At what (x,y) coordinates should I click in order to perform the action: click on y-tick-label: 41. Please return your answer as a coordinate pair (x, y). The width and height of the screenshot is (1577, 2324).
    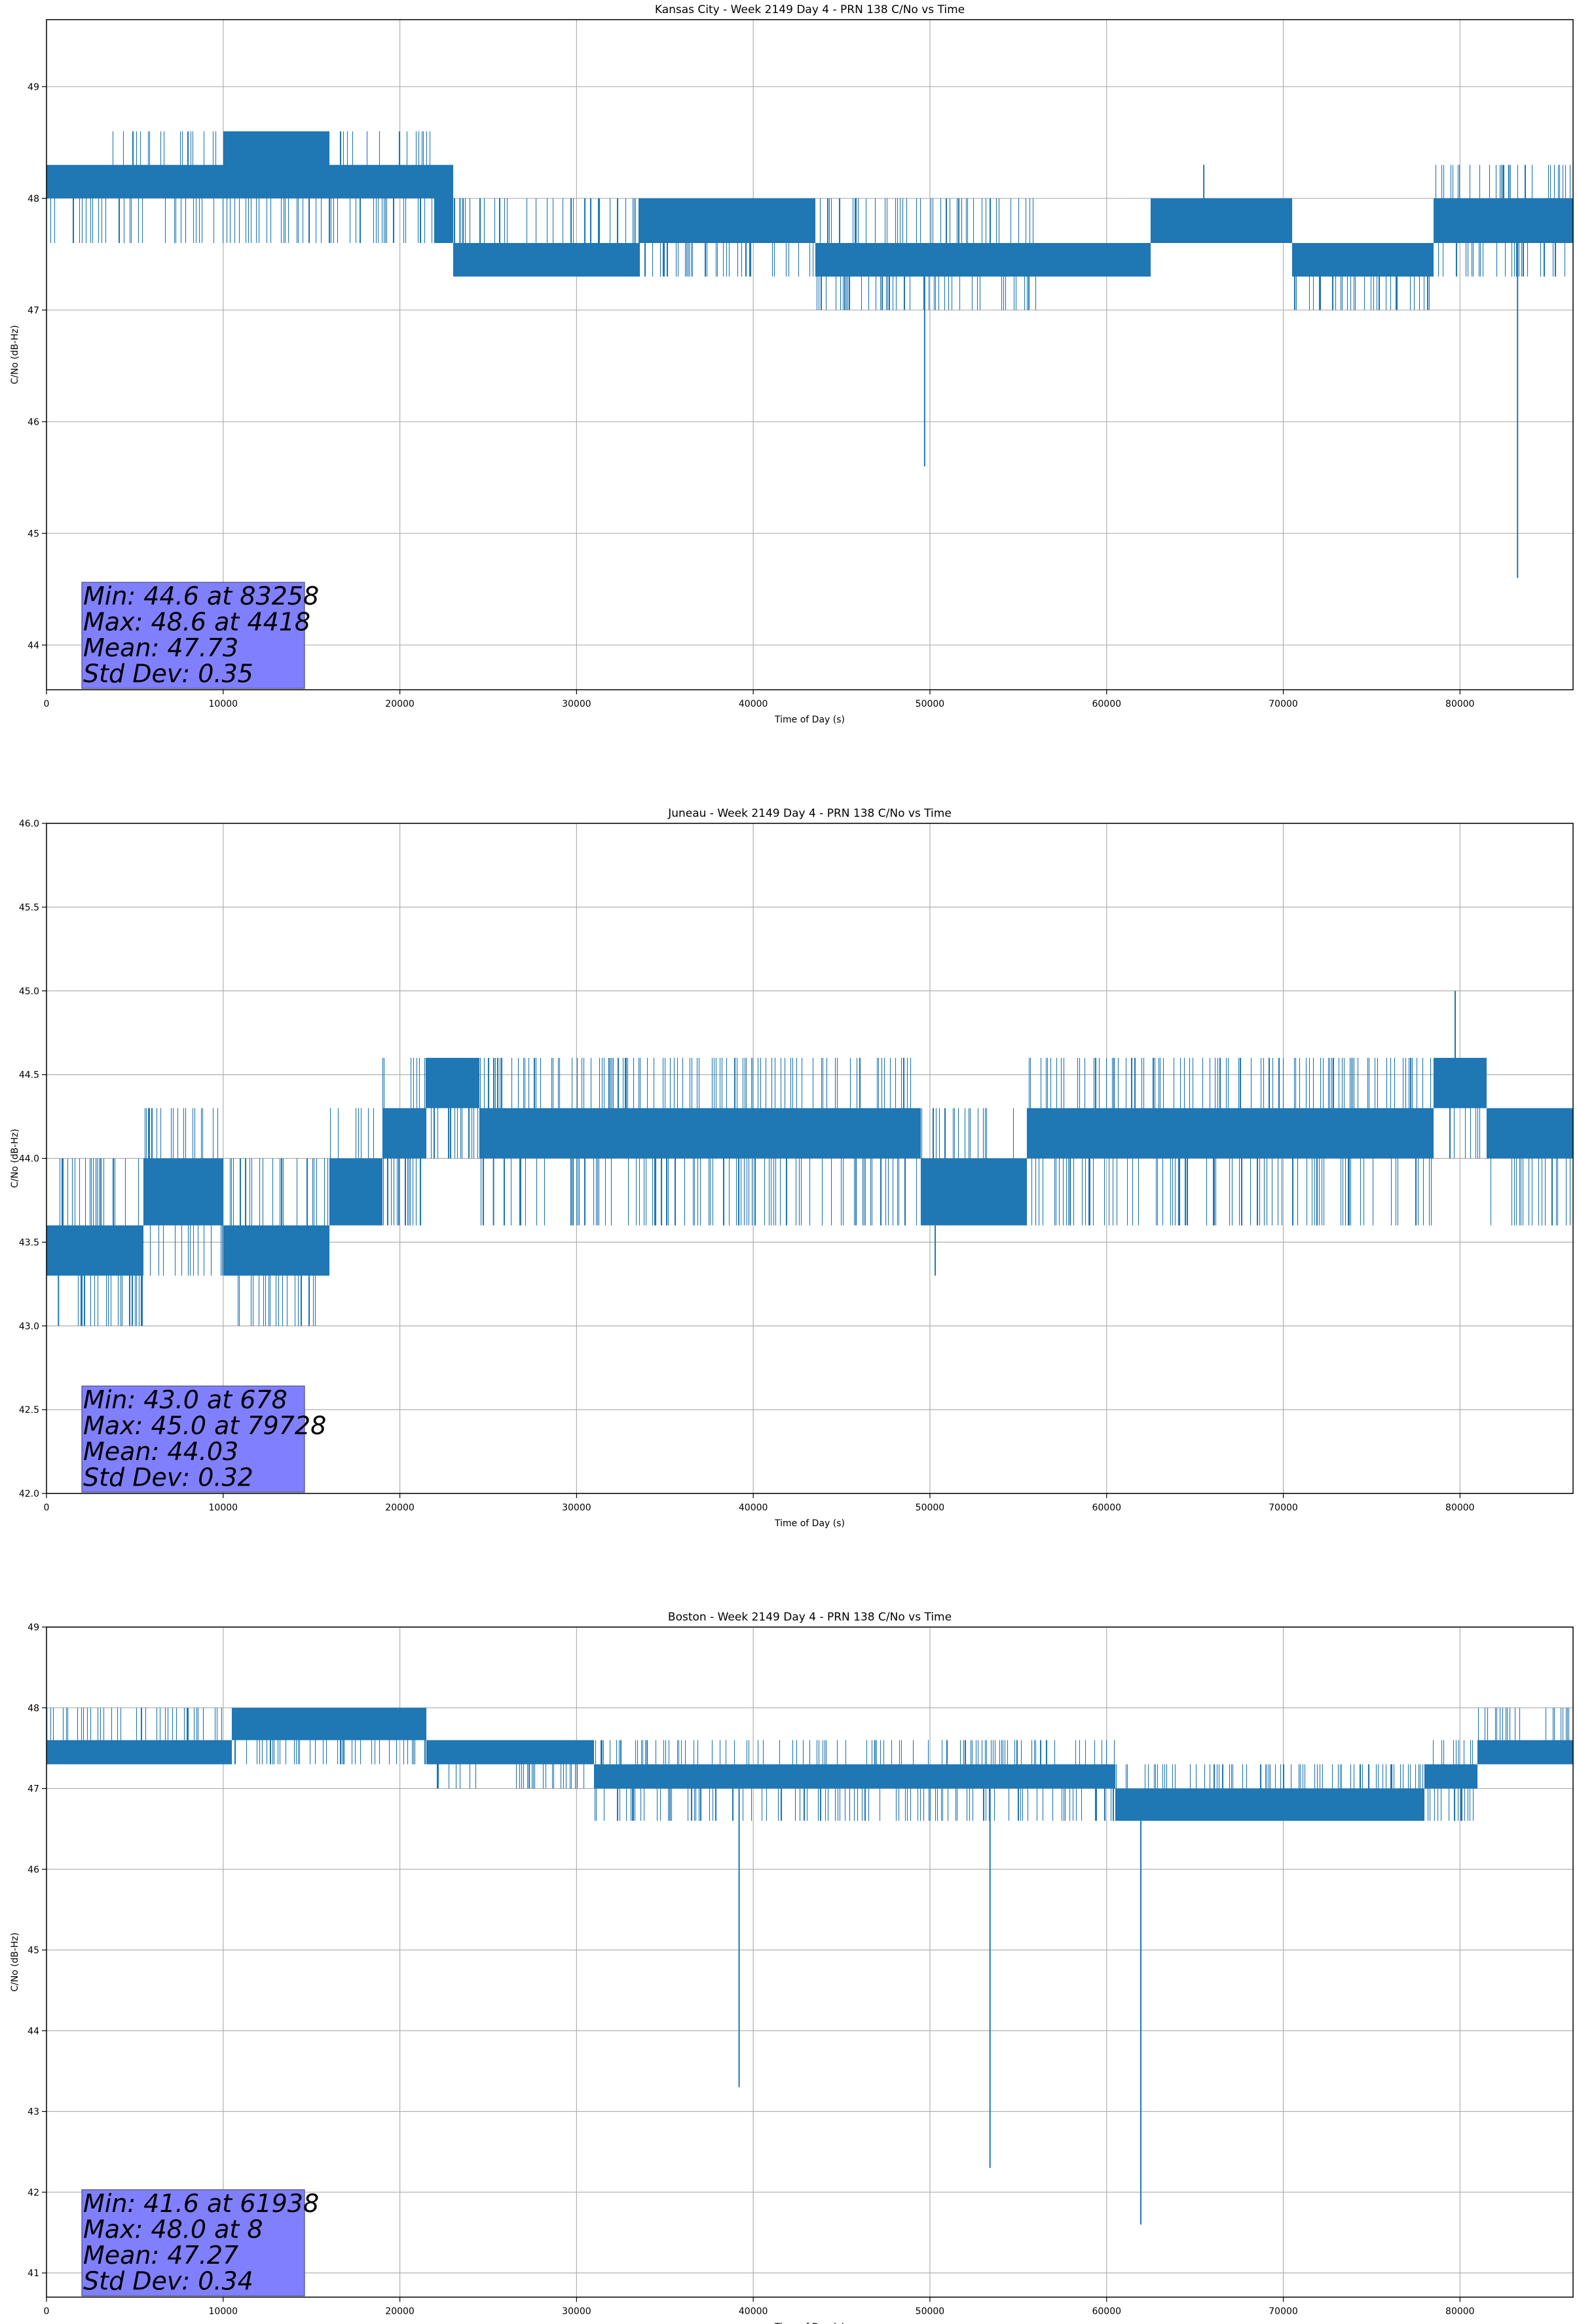
    Looking at the image, I should click on (33, 2273).